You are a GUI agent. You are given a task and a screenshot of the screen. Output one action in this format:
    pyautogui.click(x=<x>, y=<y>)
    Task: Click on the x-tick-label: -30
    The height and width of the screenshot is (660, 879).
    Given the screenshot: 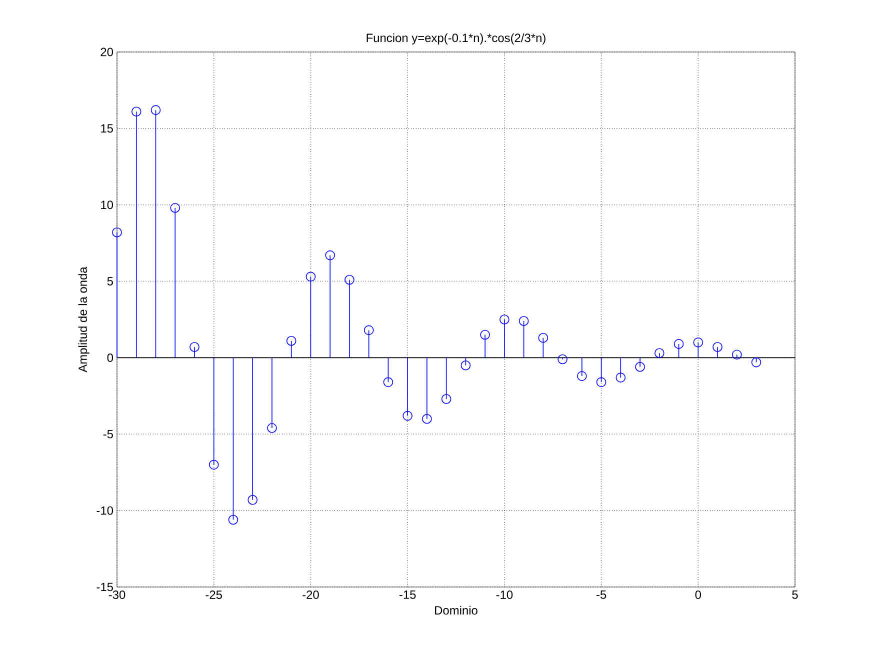 What is the action you would take?
    pyautogui.click(x=117, y=594)
    